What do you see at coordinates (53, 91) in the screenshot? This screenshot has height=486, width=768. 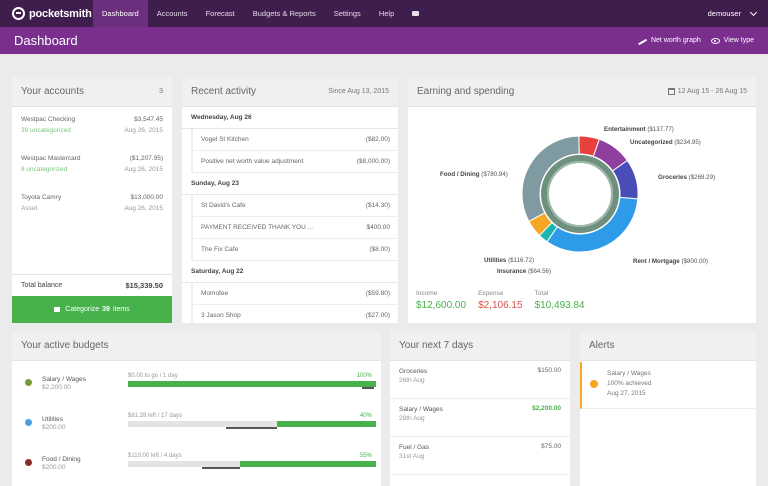 I see `accounts-title: Your accounts` at bounding box center [53, 91].